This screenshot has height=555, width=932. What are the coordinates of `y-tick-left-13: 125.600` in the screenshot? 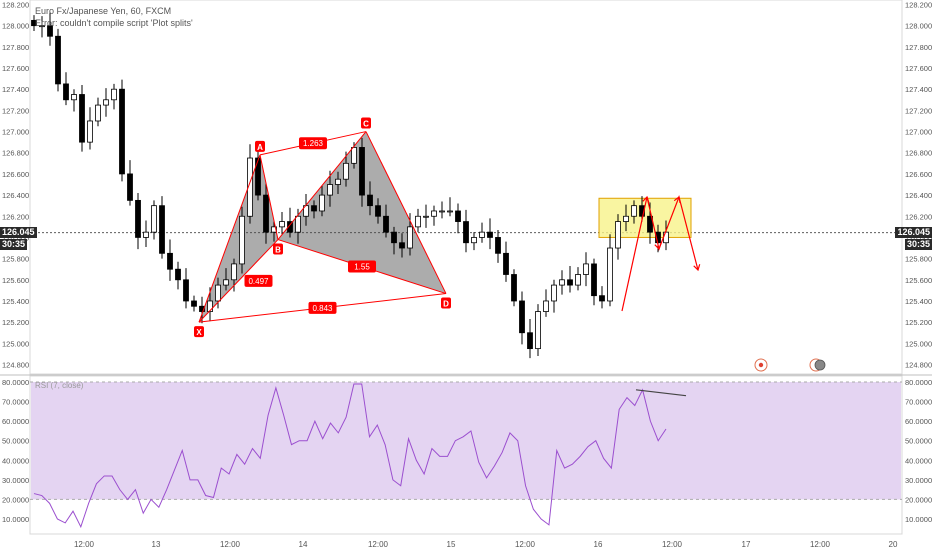 It's located at (15, 280).